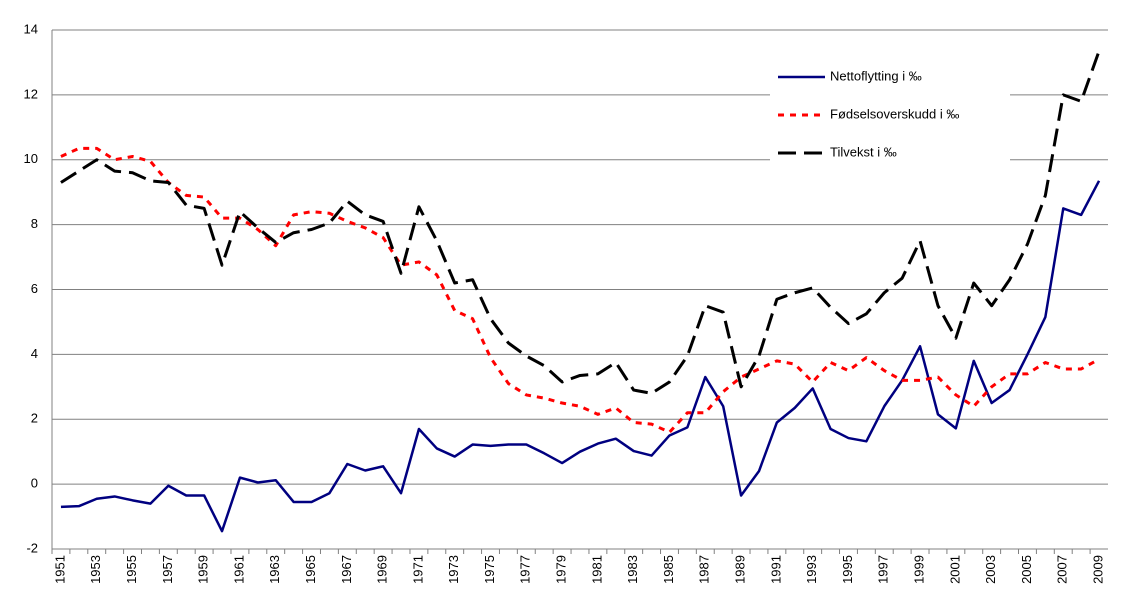 Image resolution: width=1123 pixels, height=611 pixels. I want to click on x-tick-label: 1975, so click(489, 569).